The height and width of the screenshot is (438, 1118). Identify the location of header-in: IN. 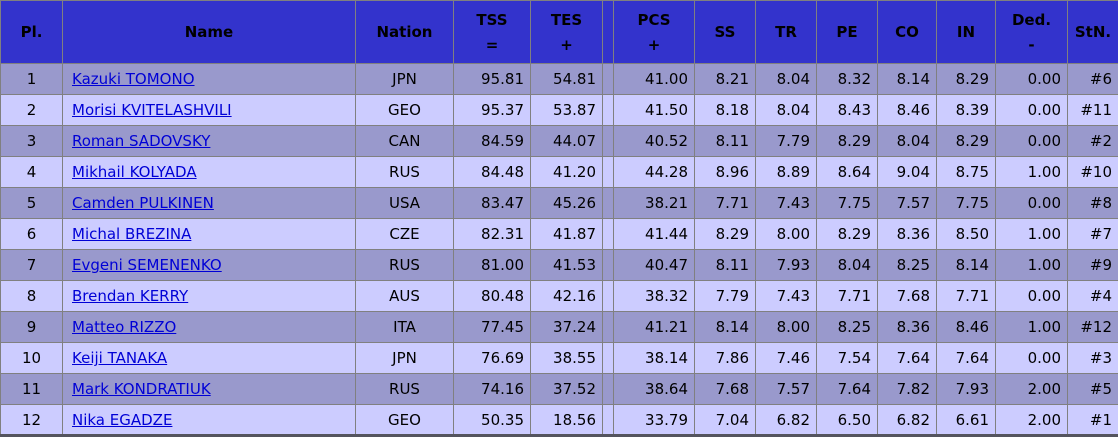
(966, 32).